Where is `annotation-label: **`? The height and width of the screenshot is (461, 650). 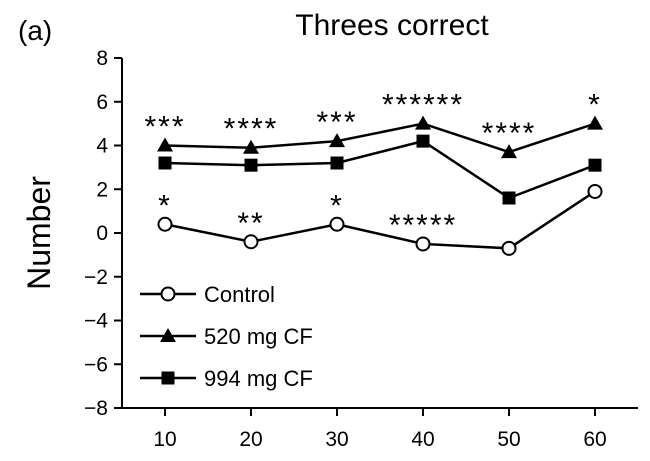
annotation-label: ** is located at coordinates (250, 223).